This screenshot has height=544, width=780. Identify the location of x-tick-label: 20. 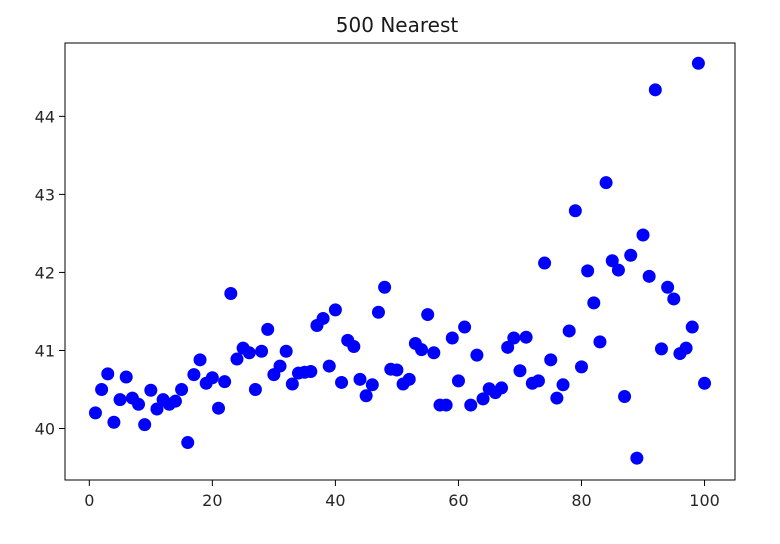
(212, 500).